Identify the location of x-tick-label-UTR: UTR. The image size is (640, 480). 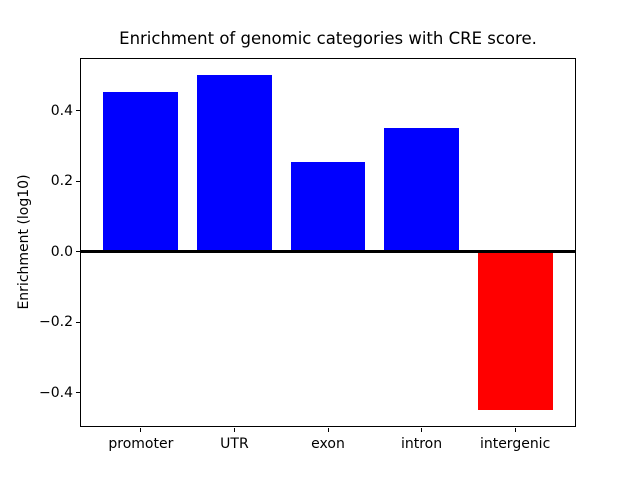
(234, 444).